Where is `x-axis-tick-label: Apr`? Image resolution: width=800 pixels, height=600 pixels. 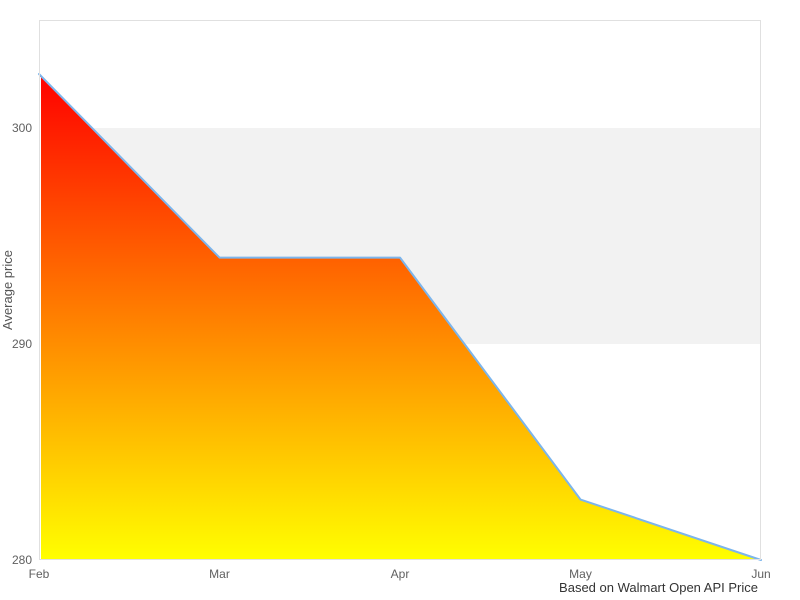 x-axis-tick-label: Apr is located at coordinates (400, 574).